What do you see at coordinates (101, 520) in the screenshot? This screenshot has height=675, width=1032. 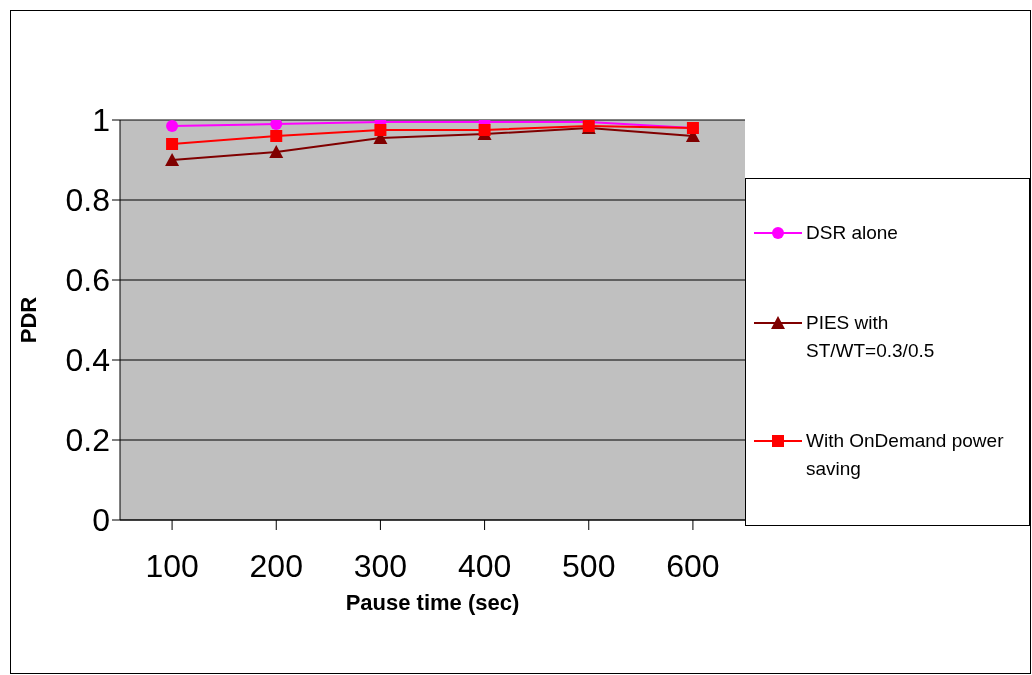 I see `y-tick-label: 0` at bounding box center [101, 520].